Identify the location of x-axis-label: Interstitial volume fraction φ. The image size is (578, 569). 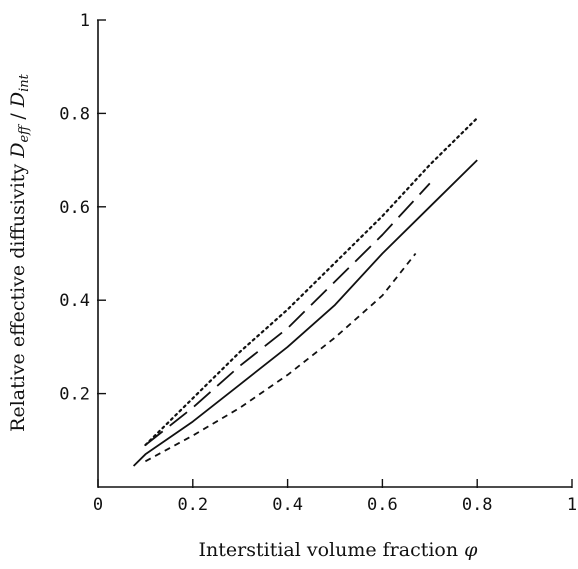
(339, 550).